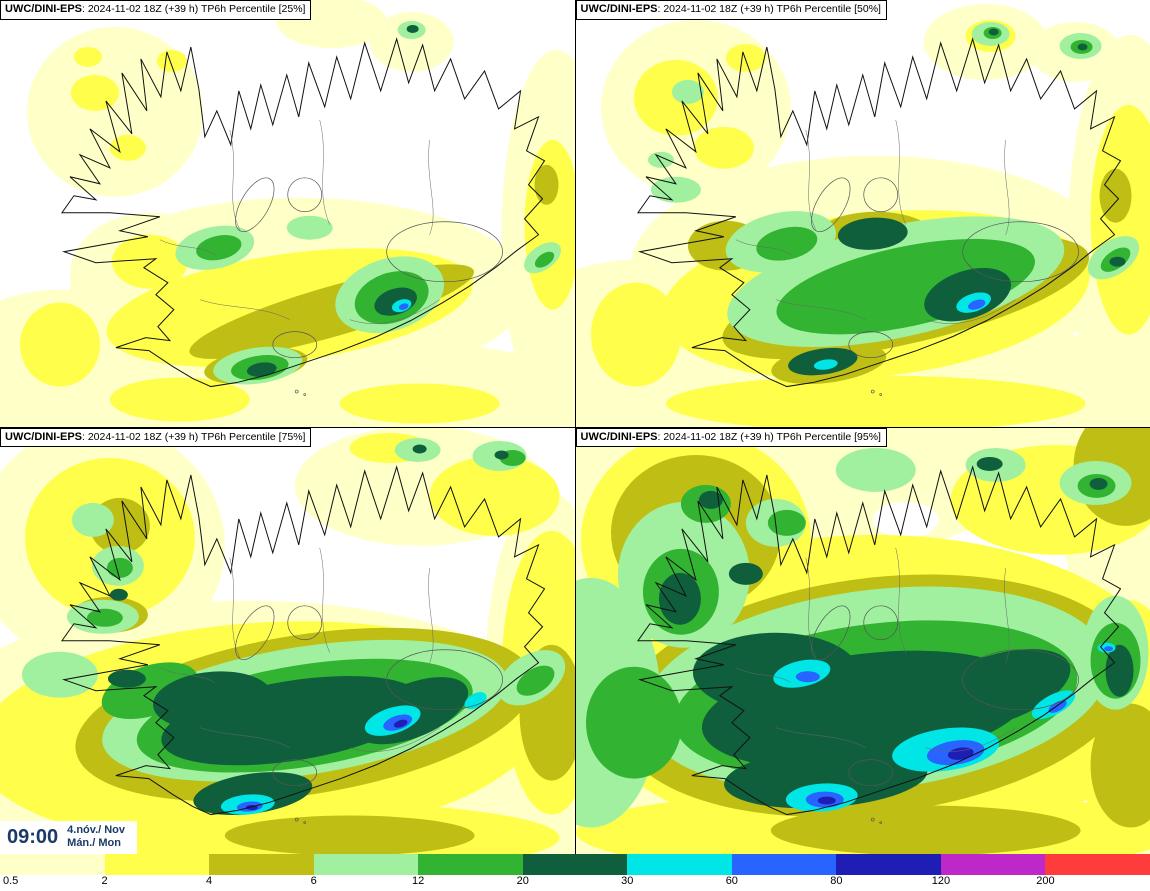  What do you see at coordinates (52, 864) in the screenshot?
I see `colorbar-segment-0.5` at bounding box center [52, 864].